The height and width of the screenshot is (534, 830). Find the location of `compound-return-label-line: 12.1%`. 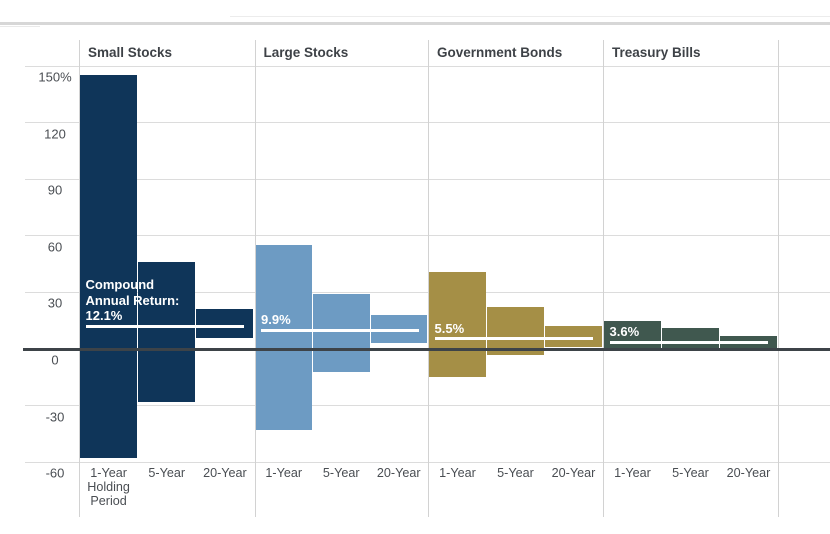

compound-return-label-line: 12.1% is located at coordinates (104, 316).